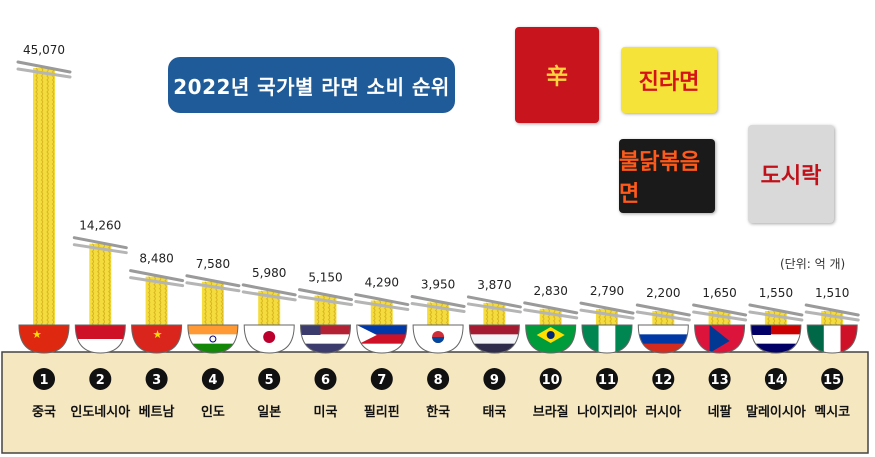  What do you see at coordinates (44, 339) in the screenshot?
I see `china-flag-icon: ★` at bounding box center [44, 339].